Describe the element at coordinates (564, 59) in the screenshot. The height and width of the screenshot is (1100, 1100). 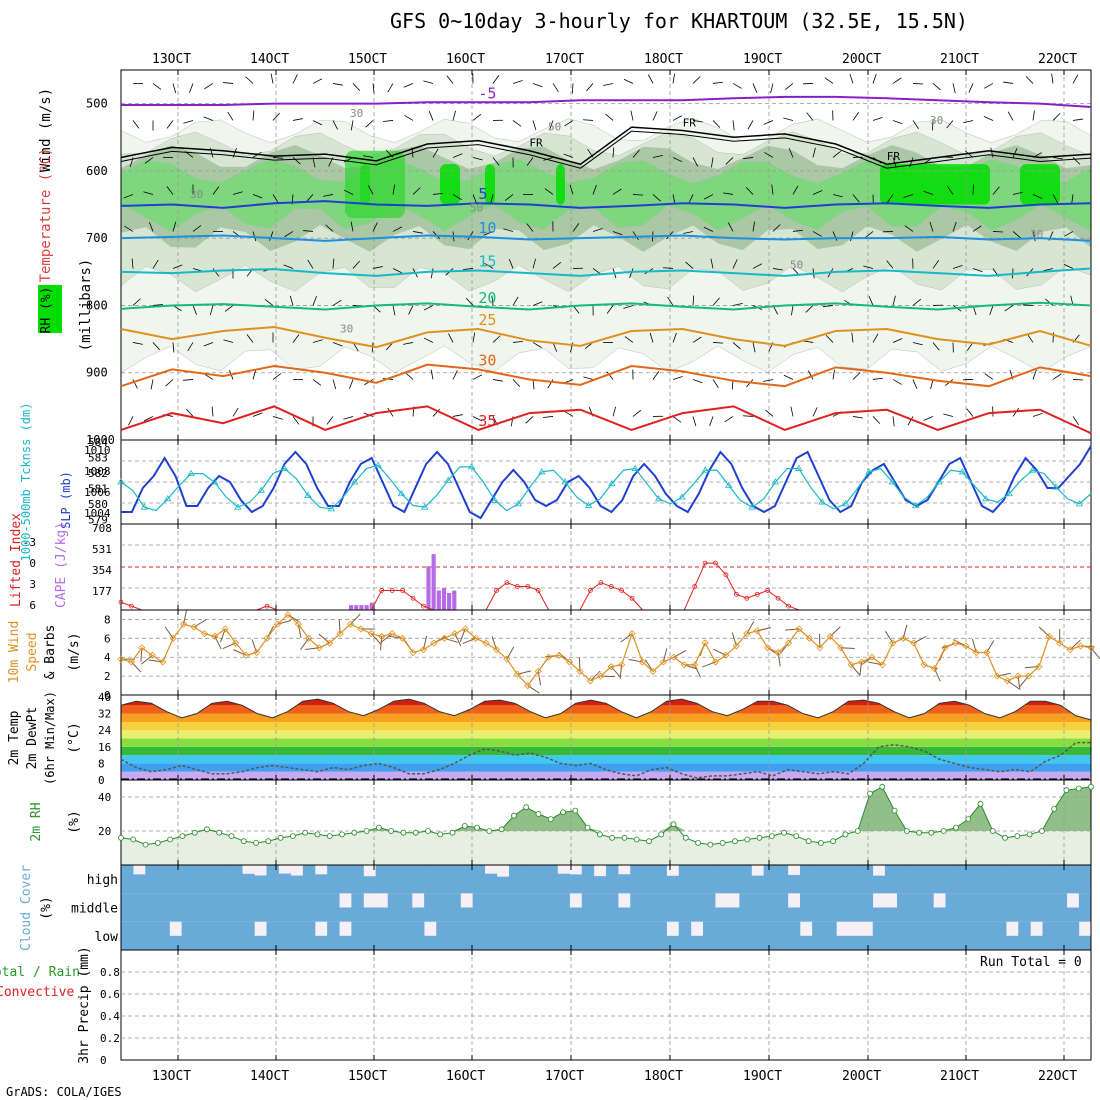
I see `top-tick-label: 17OCT` at that location.